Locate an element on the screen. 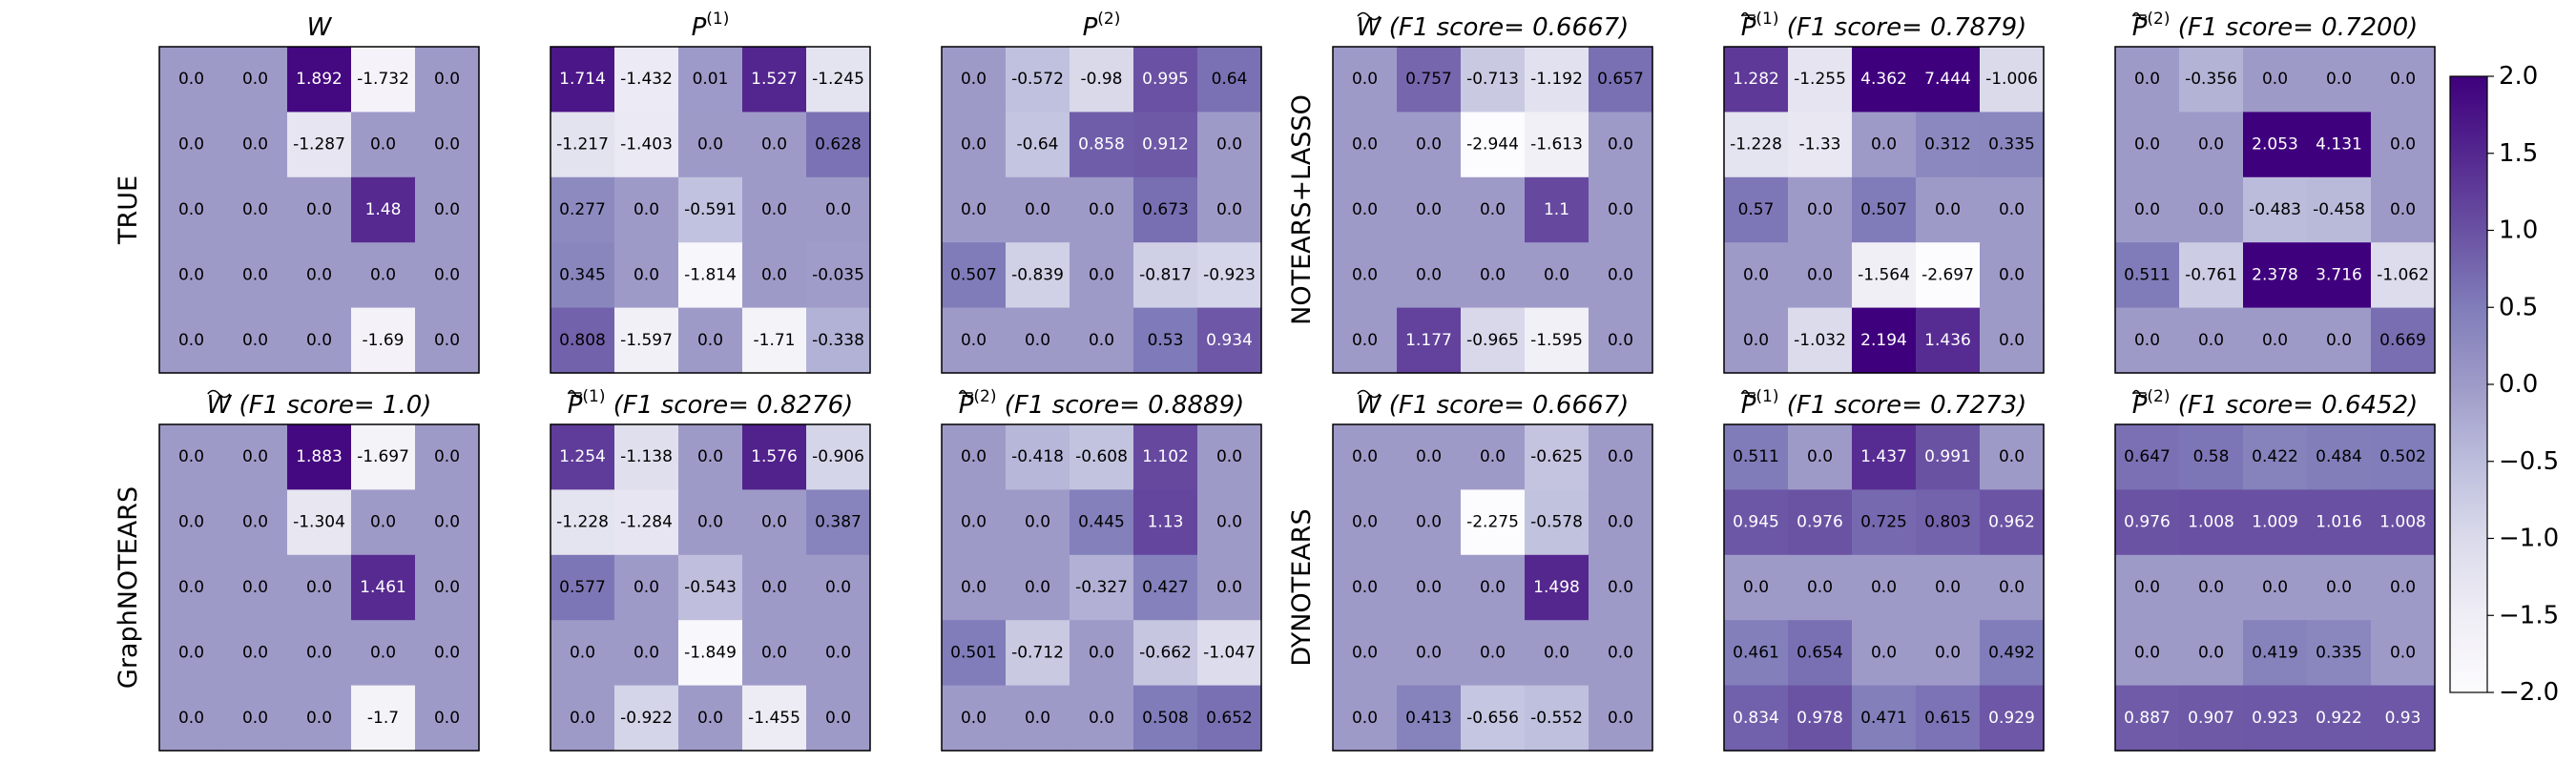 This screenshot has width=2576, height=763. cell-value-label: 3.716 is located at coordinates (2339, 274).